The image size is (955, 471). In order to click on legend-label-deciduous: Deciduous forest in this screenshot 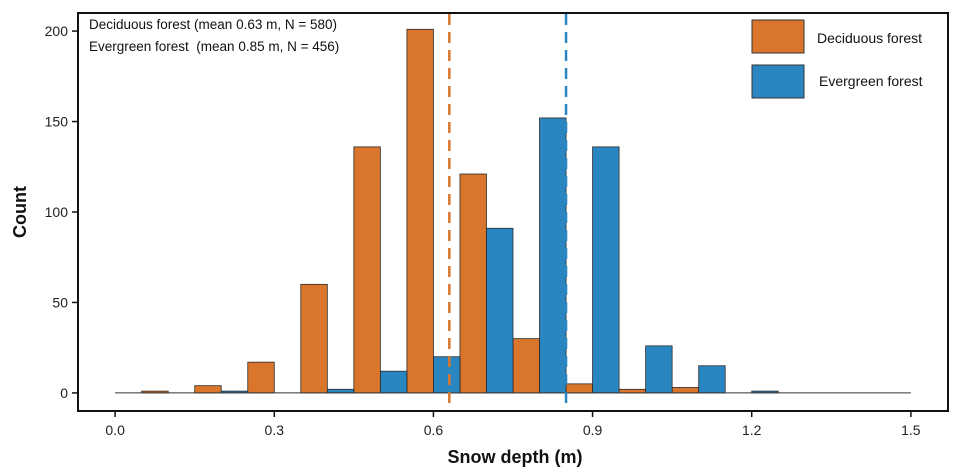, I will do `click(869, 38)`.